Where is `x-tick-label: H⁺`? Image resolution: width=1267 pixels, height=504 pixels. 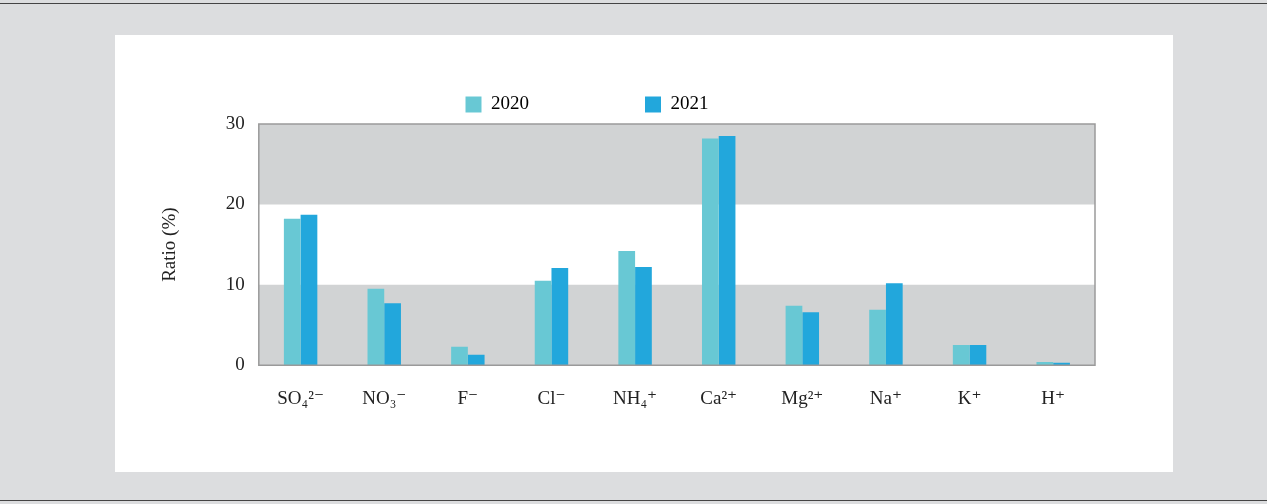
x-tick-label: H⁺ is located at coordinates (1053, 397).